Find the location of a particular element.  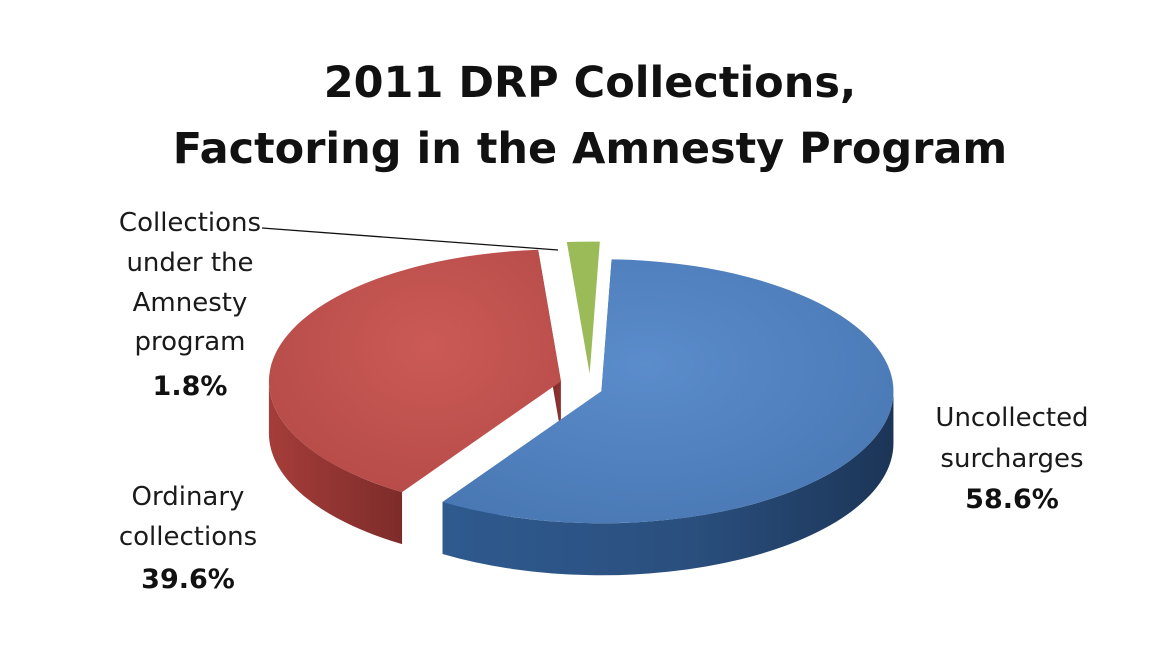

slice-amnesty-collections is located at coordinates (583, 307).